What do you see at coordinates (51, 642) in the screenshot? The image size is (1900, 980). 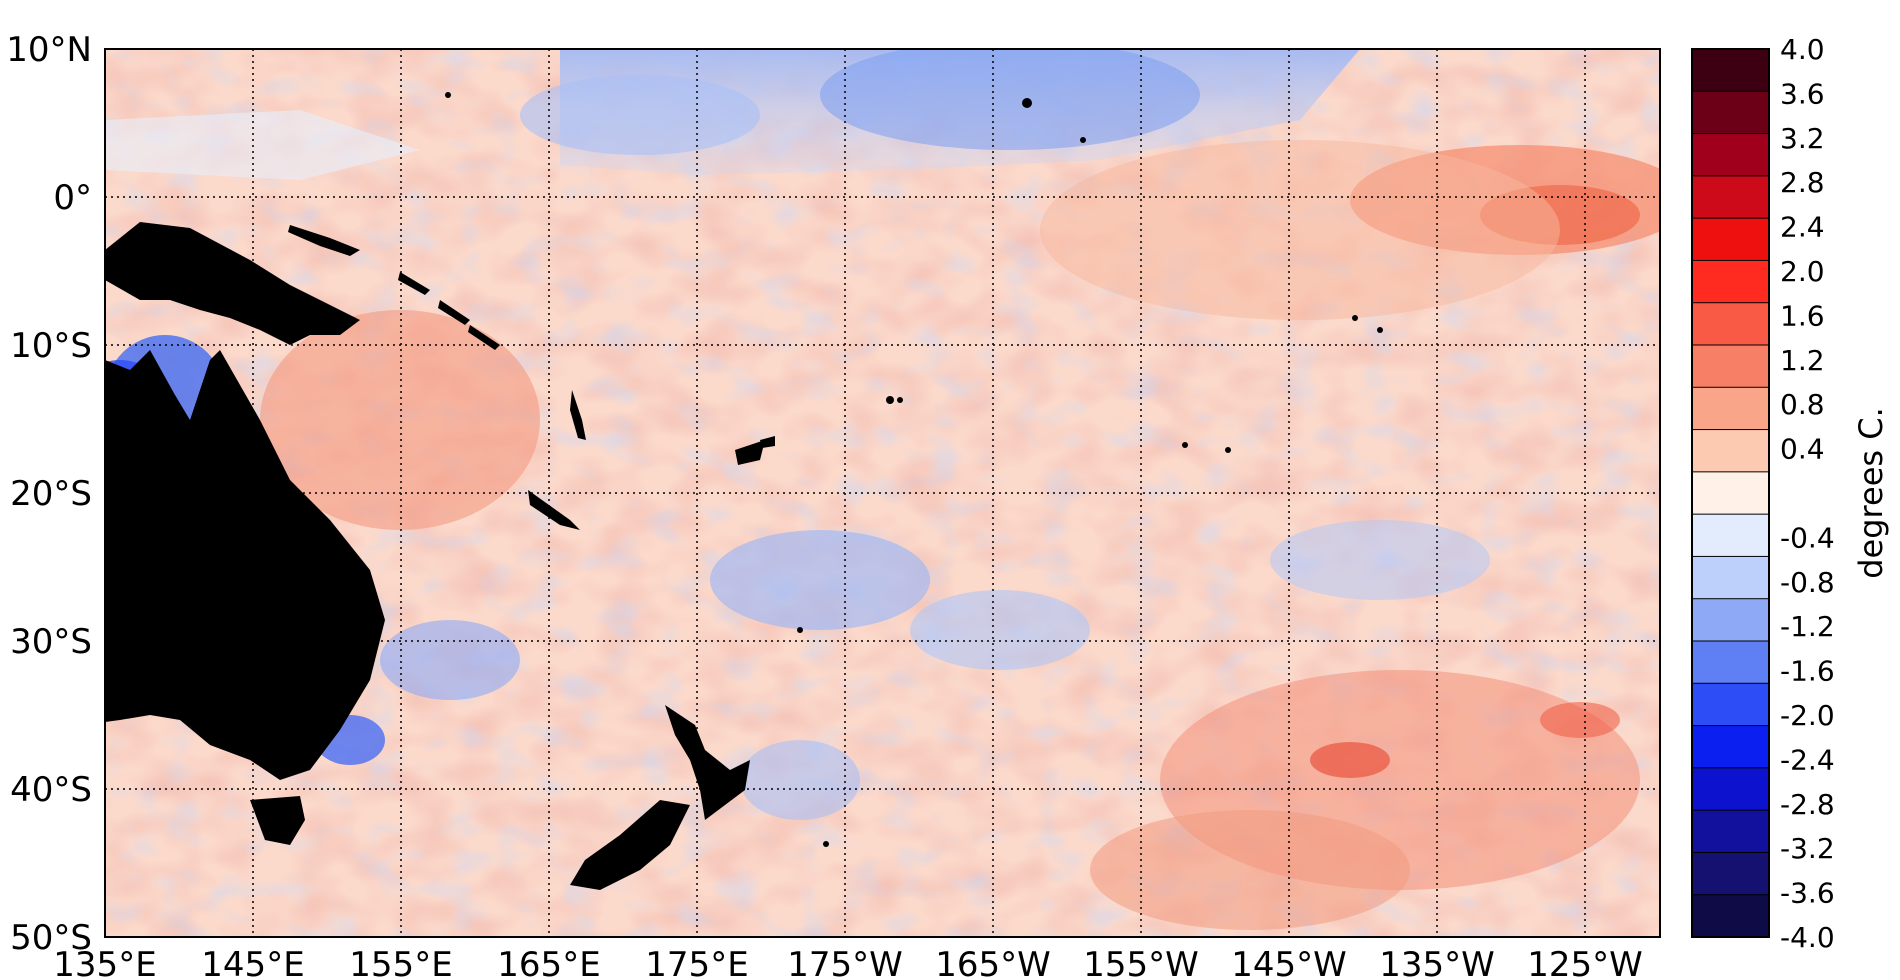 I see `lat-label: 30°S` at bounding box center [51, 642].